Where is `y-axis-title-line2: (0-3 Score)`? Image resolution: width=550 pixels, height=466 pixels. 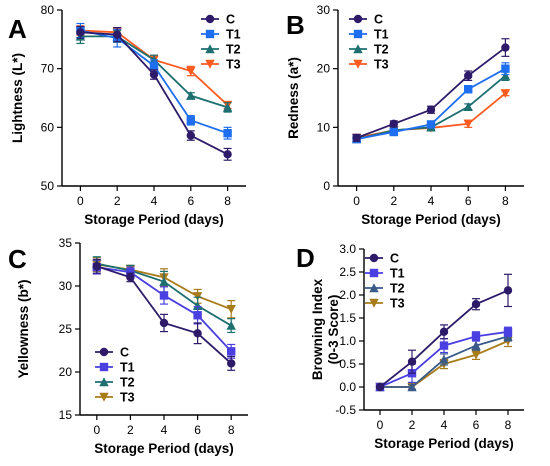
y-axis-title-line2: (0-3 Score) is located at coordinates (333, 330).